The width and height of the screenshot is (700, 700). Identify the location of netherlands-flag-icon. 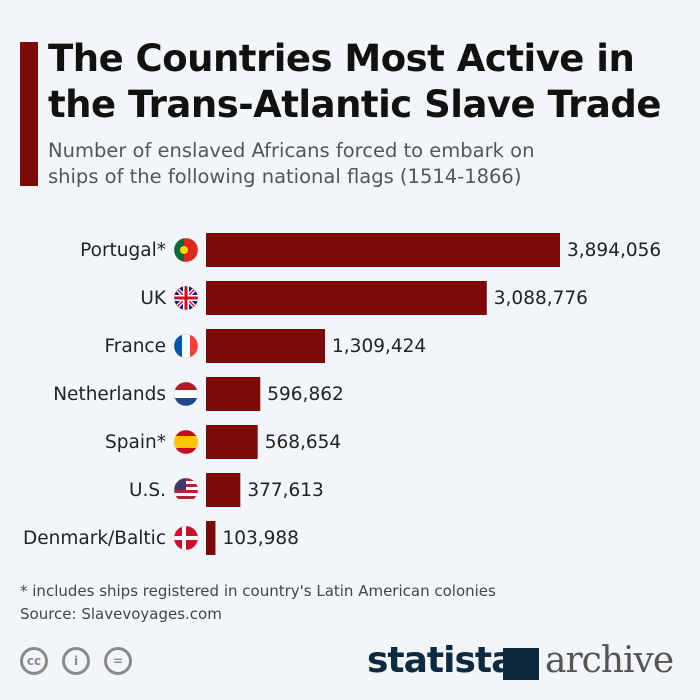
(186, 394).